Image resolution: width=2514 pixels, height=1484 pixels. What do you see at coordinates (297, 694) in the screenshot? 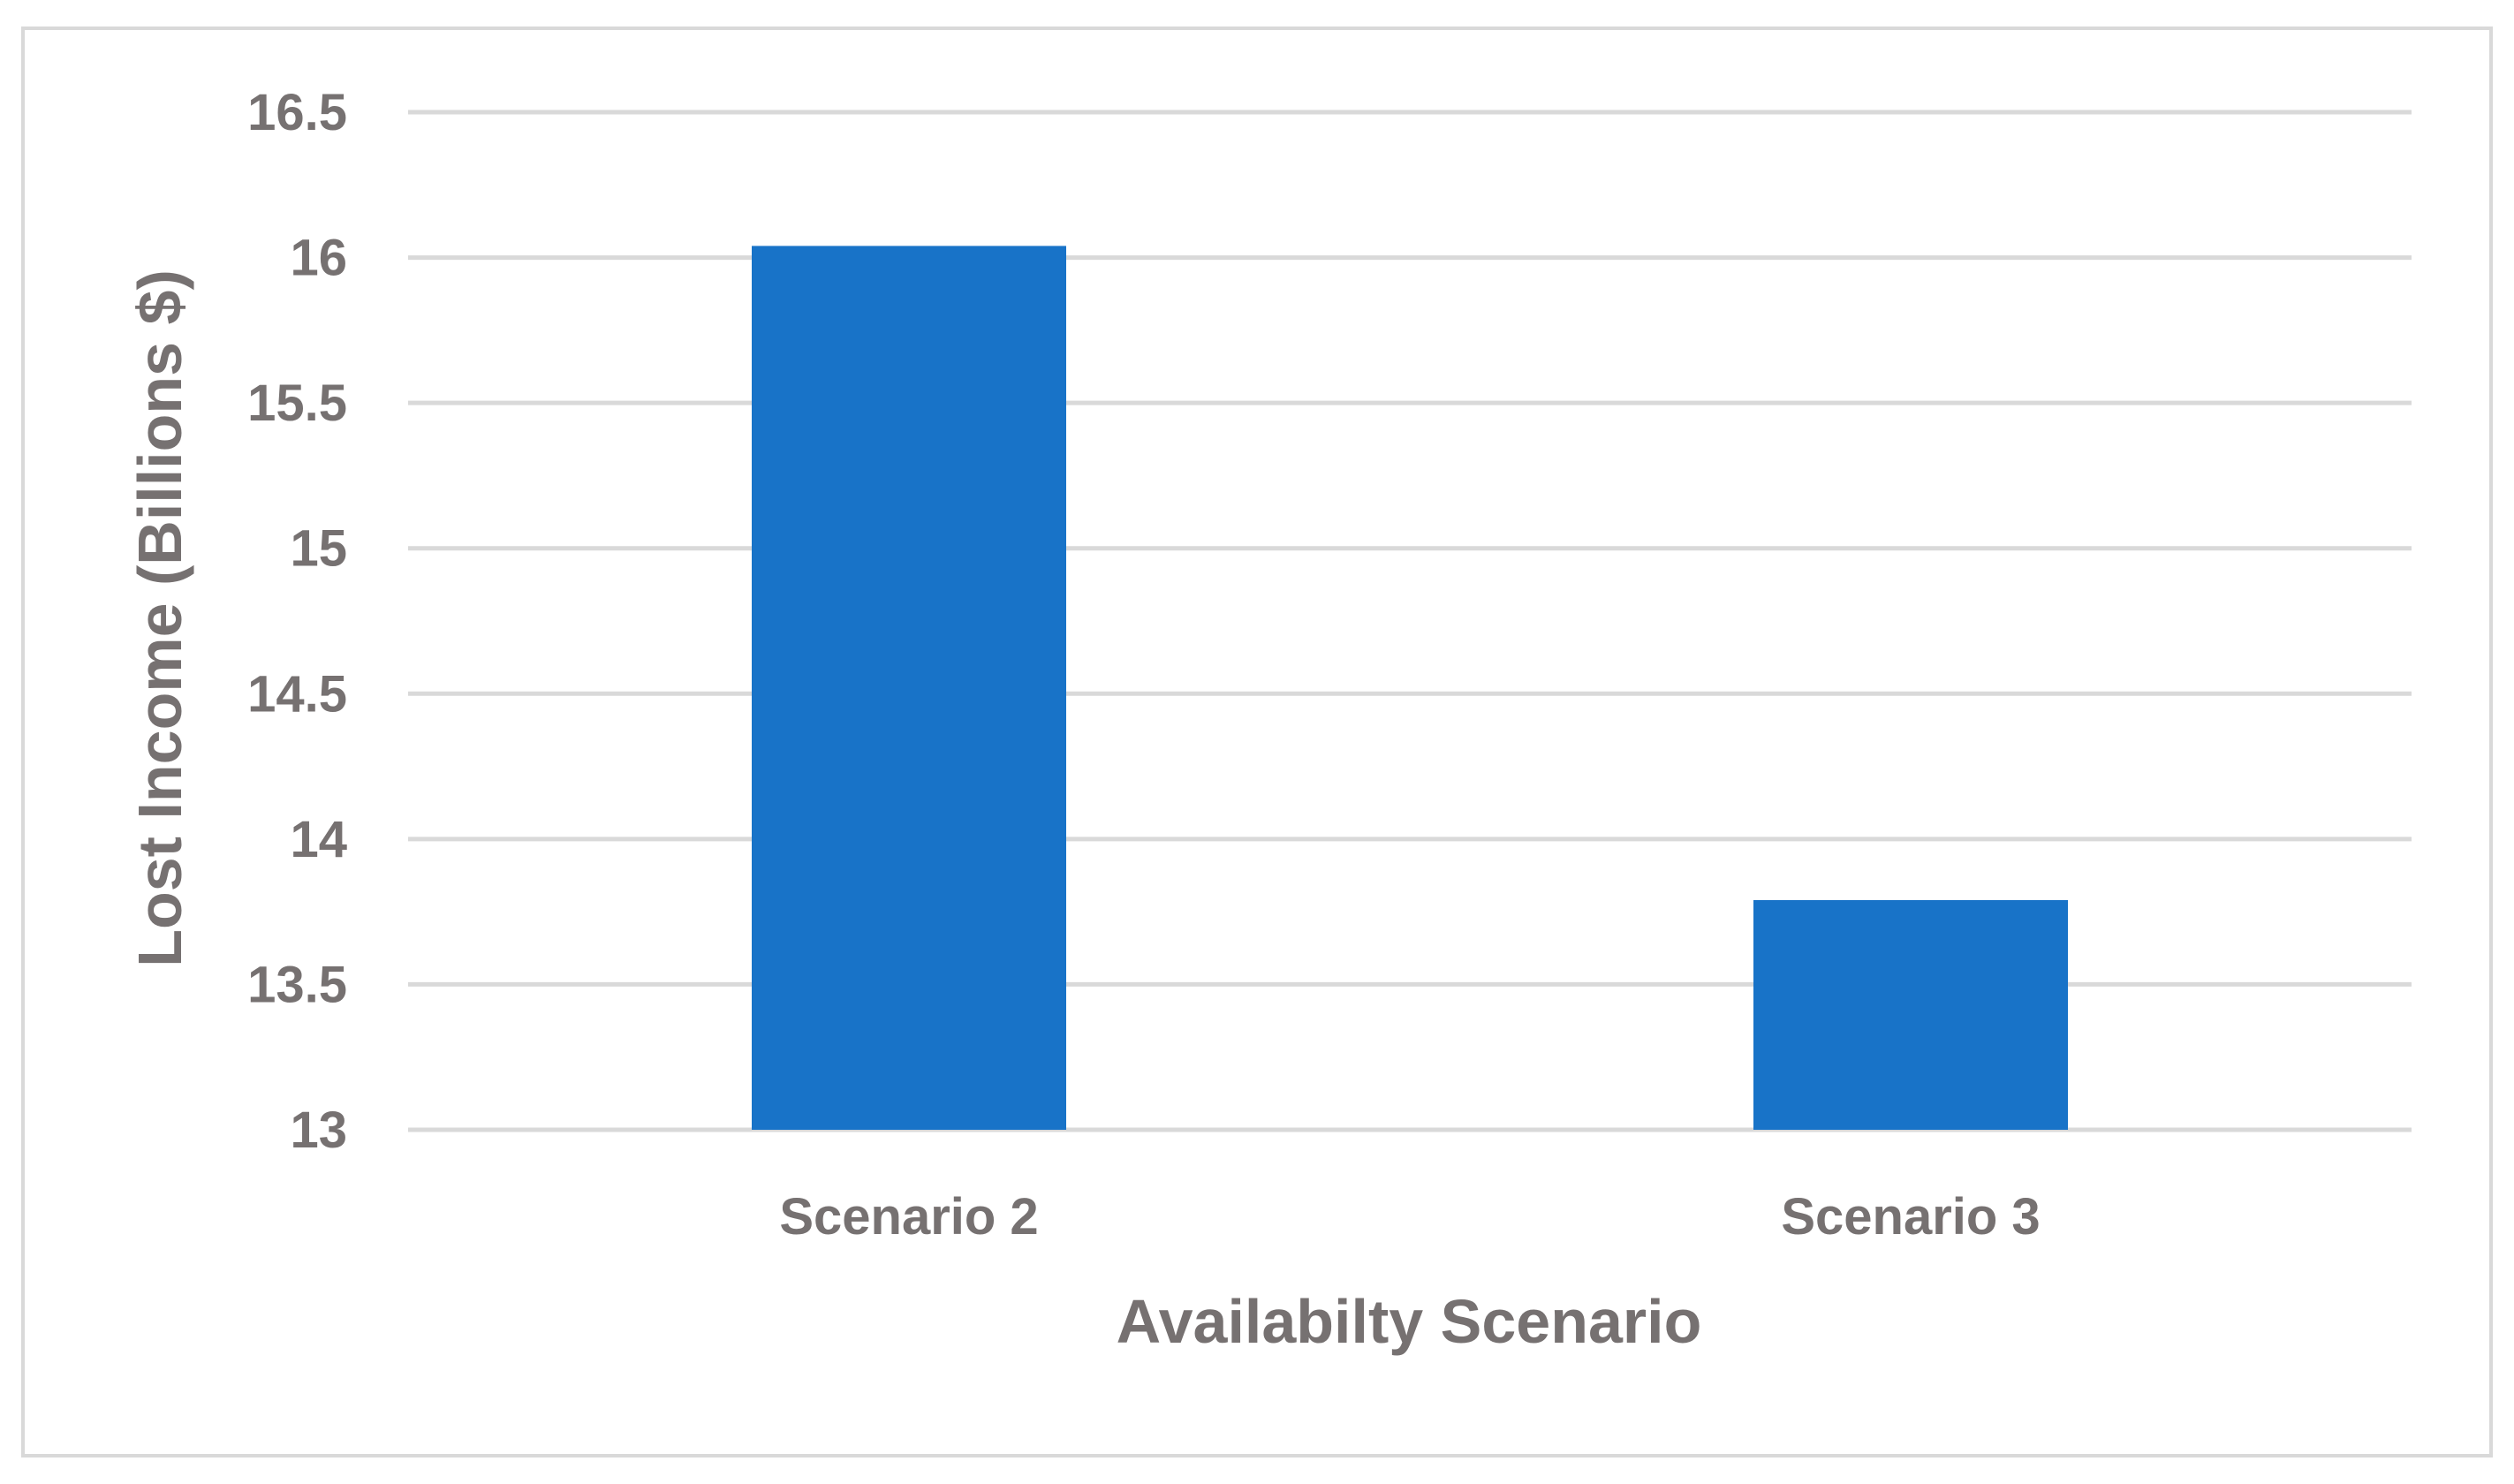
I see `y-tick-label: 14.5` at bounding box center [297, 694].